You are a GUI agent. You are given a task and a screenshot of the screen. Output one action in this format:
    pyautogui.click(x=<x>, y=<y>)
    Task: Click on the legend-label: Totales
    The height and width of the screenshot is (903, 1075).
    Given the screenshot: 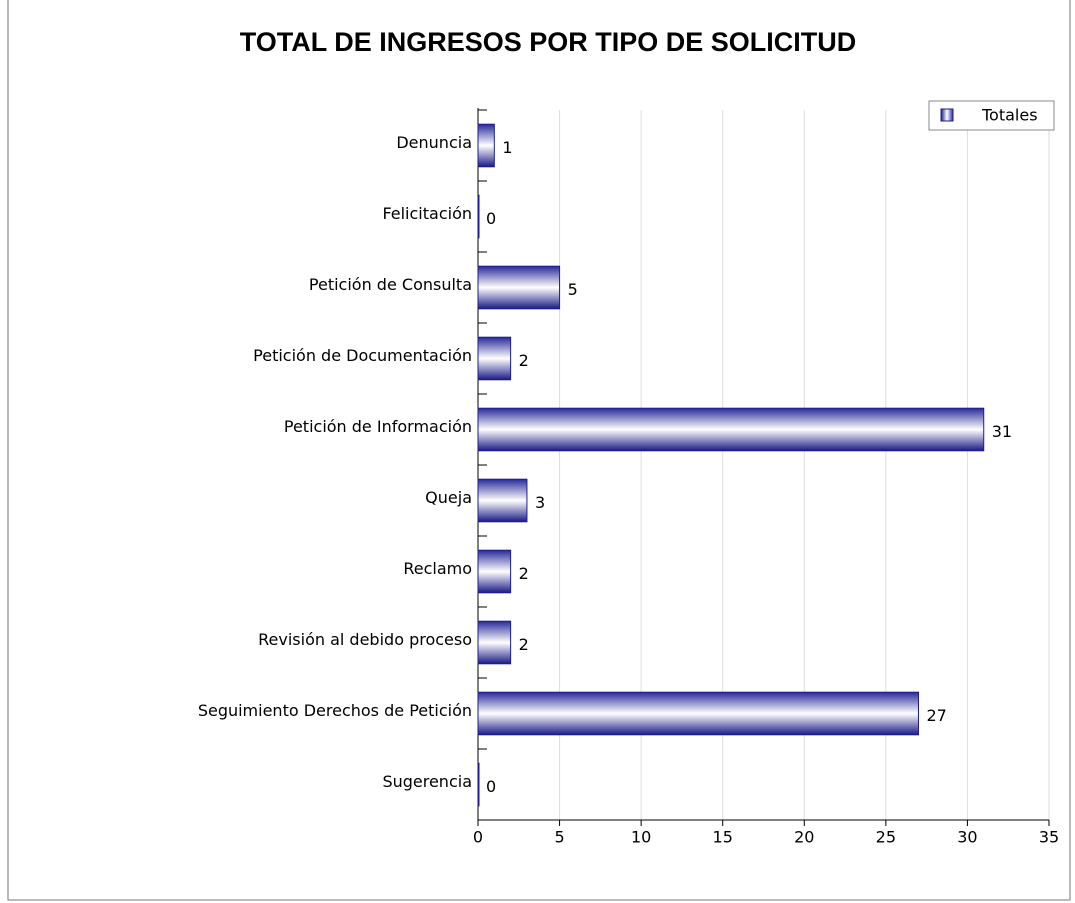 What is the action you would take?
    pyautogui.click(x=1009, y=115)
    